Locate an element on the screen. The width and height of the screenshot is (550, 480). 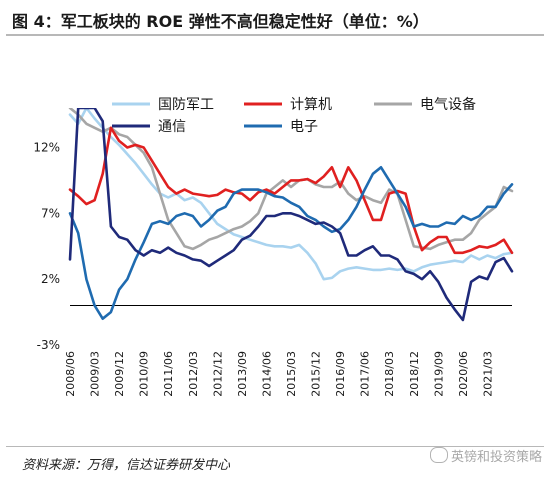
x-tick-label: 2018/12 is located at coordinates (414, 374).